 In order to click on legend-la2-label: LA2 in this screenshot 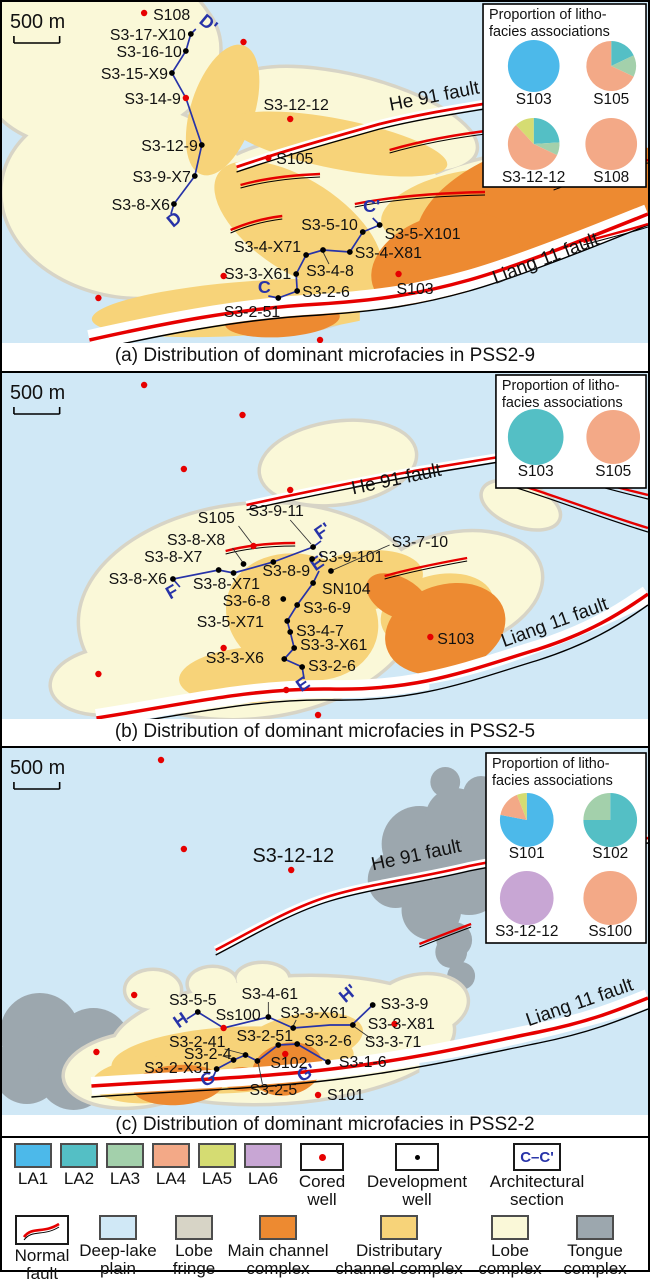, I will do `click(79, 1178)`.